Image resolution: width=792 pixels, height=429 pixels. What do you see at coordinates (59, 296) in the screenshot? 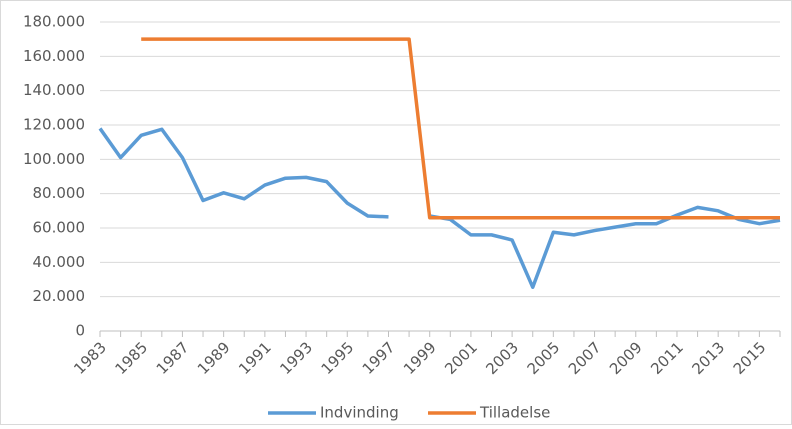
I see `y-tick-label: 20.000` at bounding box center [59, 296].